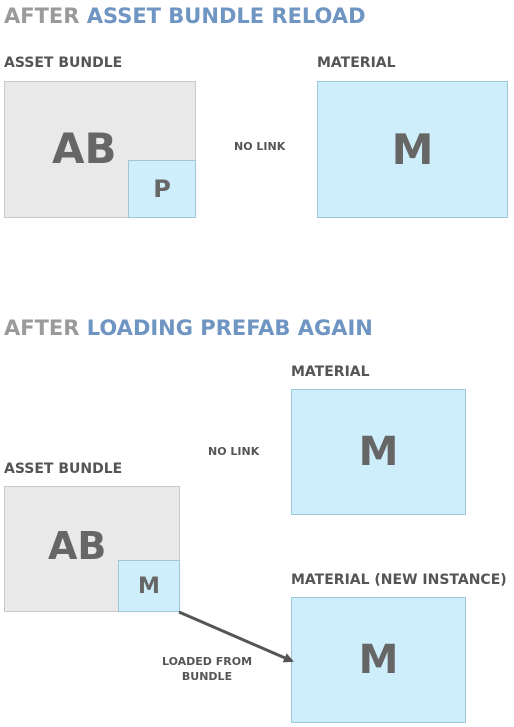 Image resolution: width=514 pixels, height=727 pixels. Describe the element at coordinates (42, 328) in the screenshot. I see `section2-heading-prefix: AFTER` at that location.